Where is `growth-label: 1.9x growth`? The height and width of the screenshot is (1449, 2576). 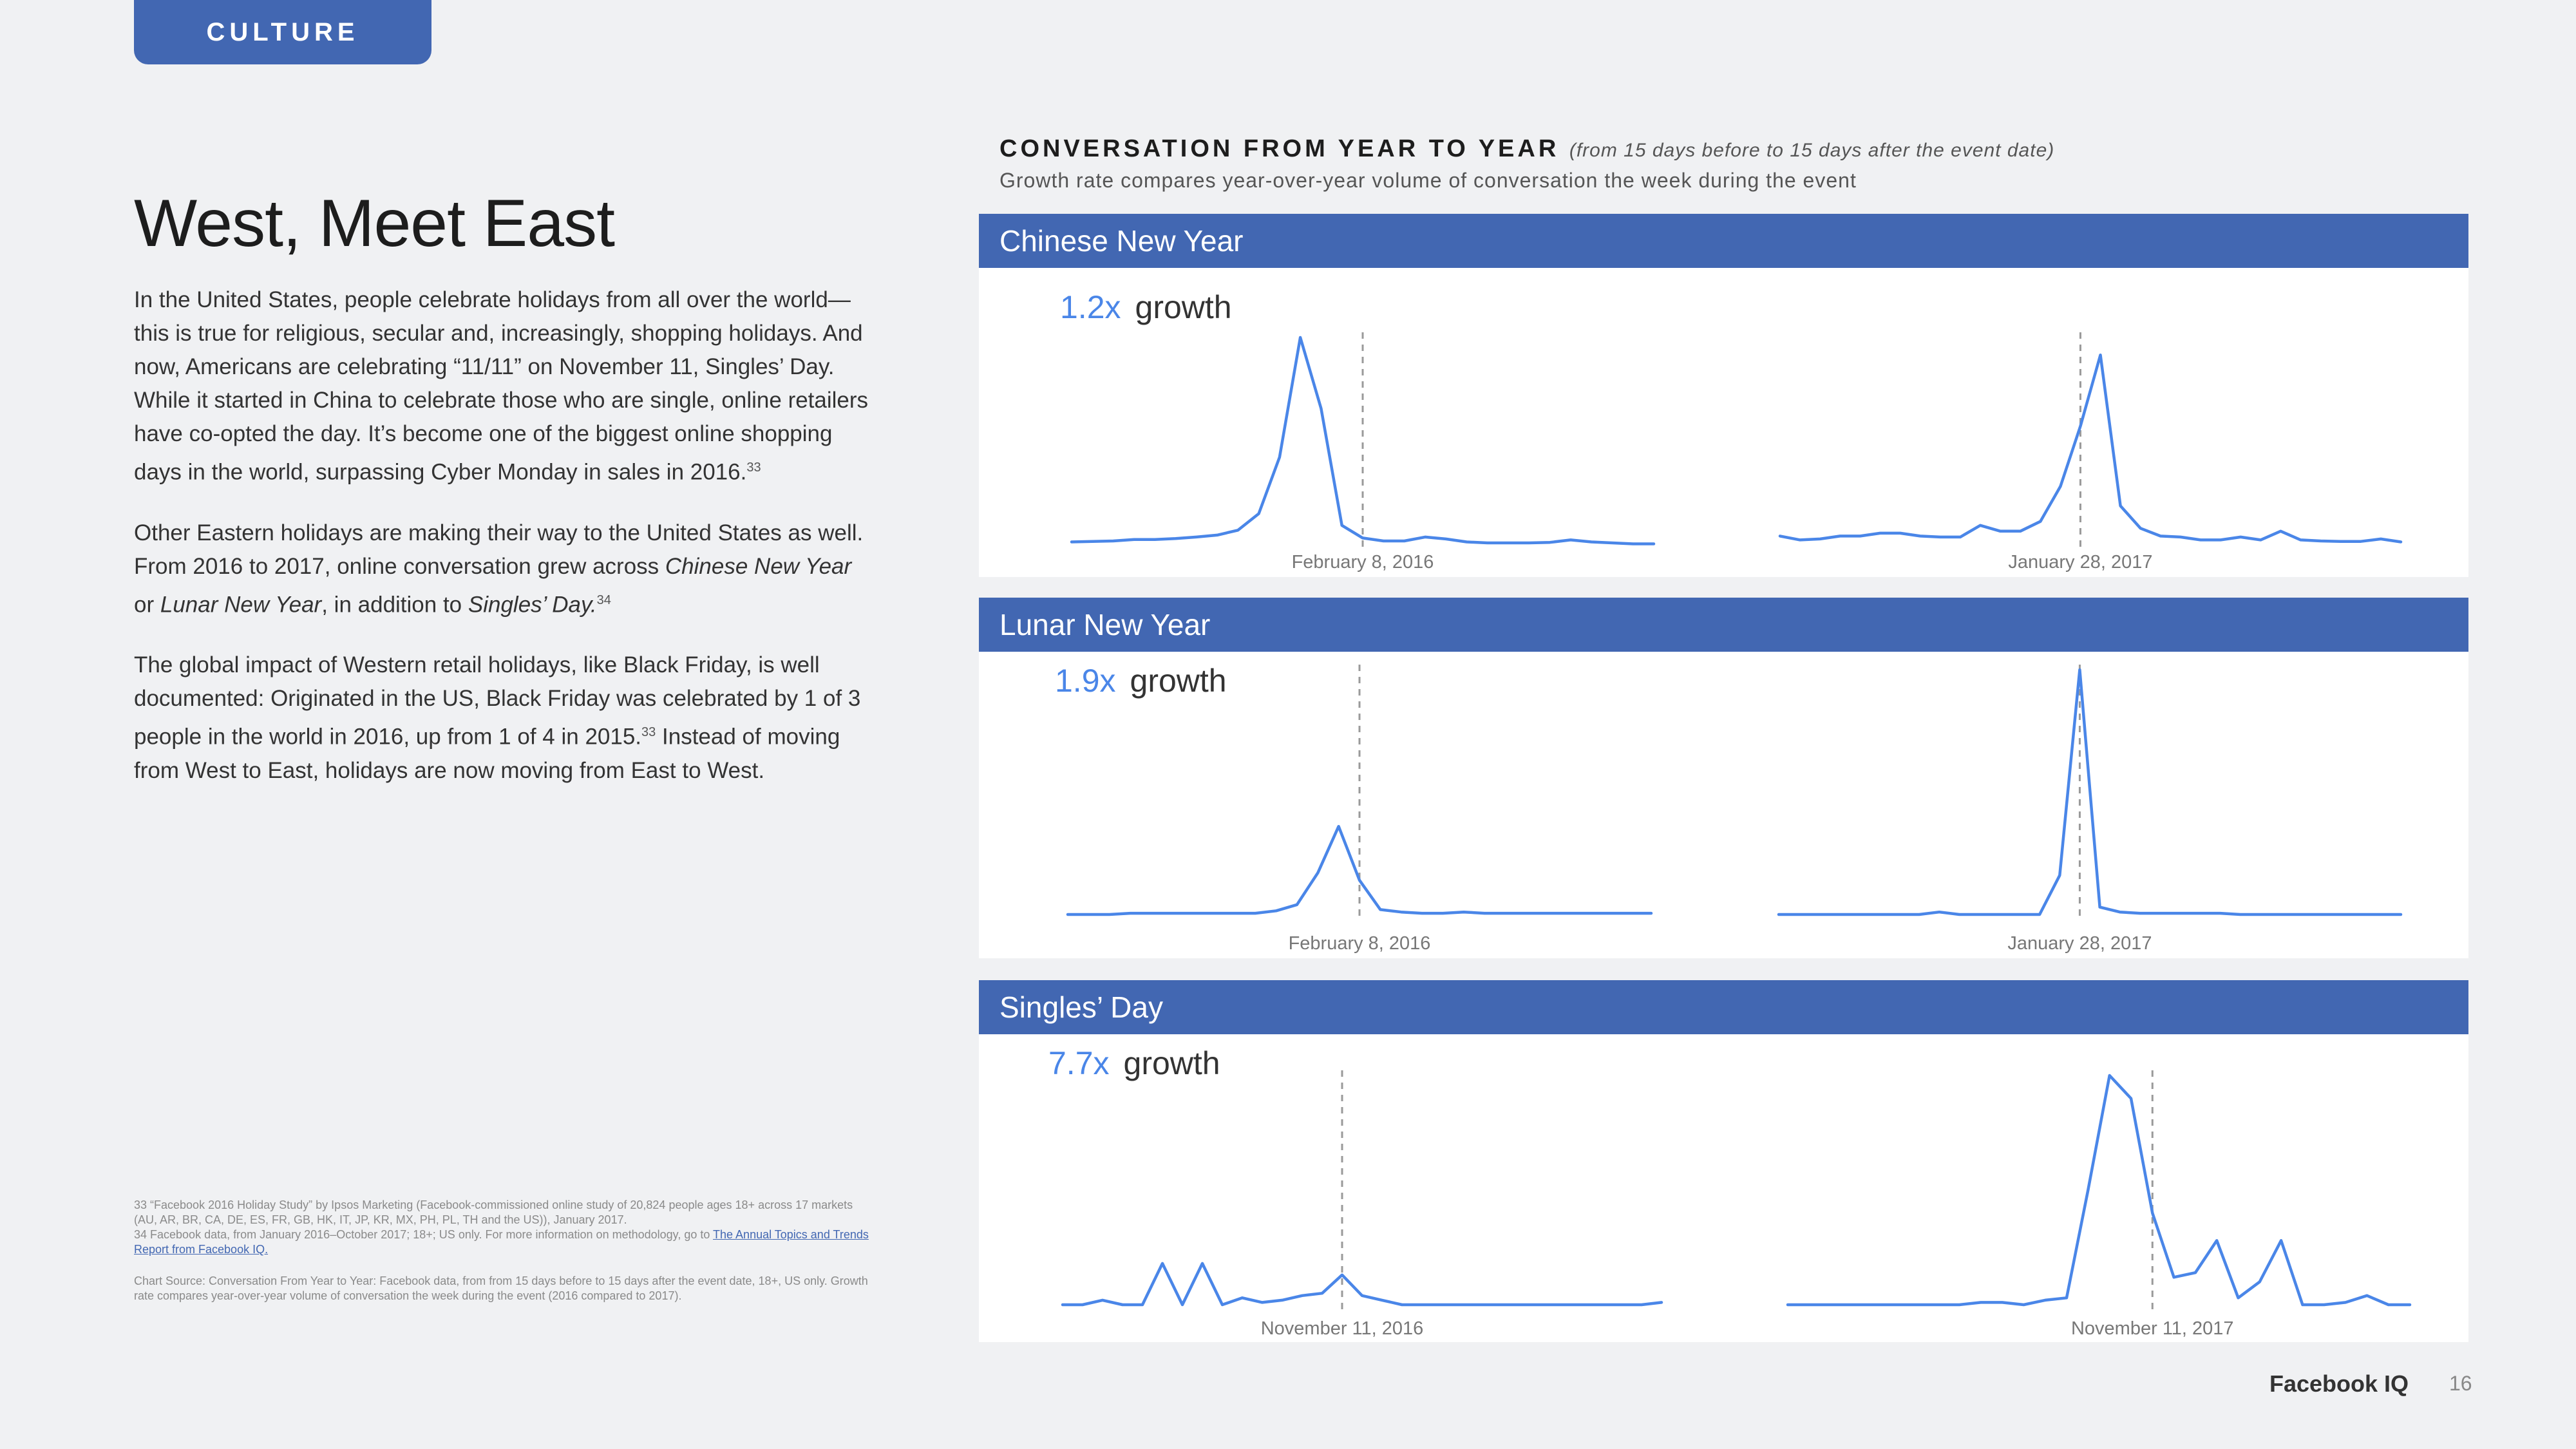 growth-label: 1.9x growth is located at coordinates (1141, 681).